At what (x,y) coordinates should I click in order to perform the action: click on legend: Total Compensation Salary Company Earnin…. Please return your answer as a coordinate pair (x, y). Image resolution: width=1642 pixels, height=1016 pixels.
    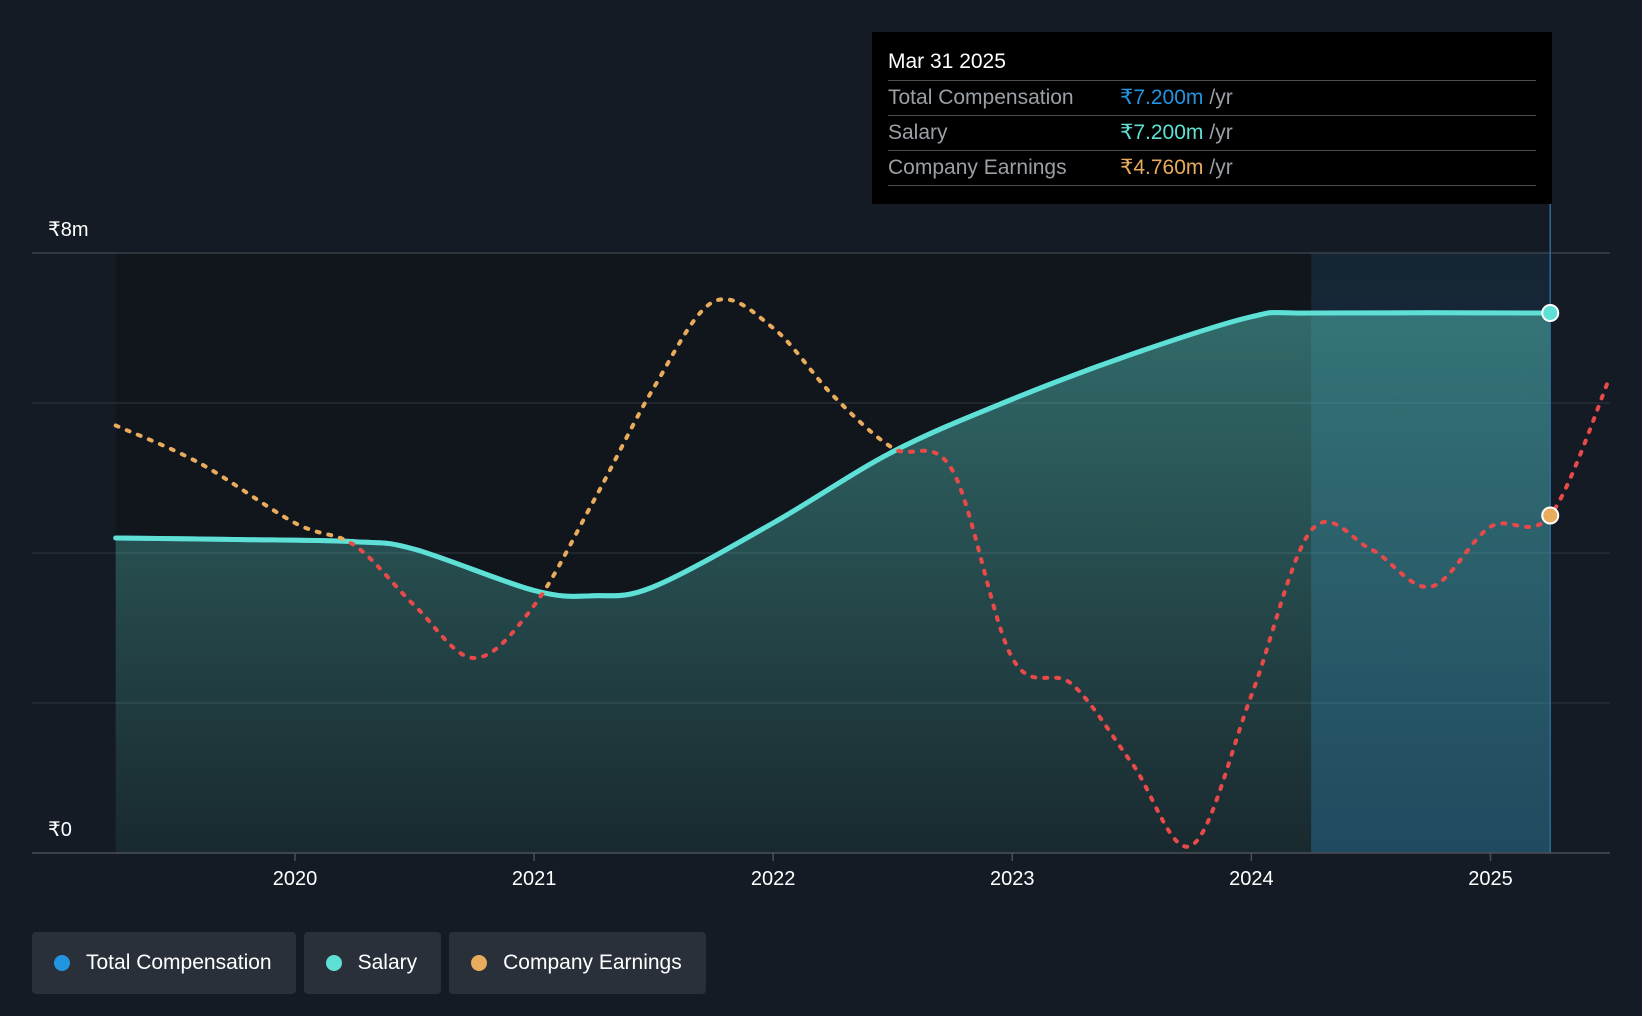
    Looking at the image, I should click on (369, 963).